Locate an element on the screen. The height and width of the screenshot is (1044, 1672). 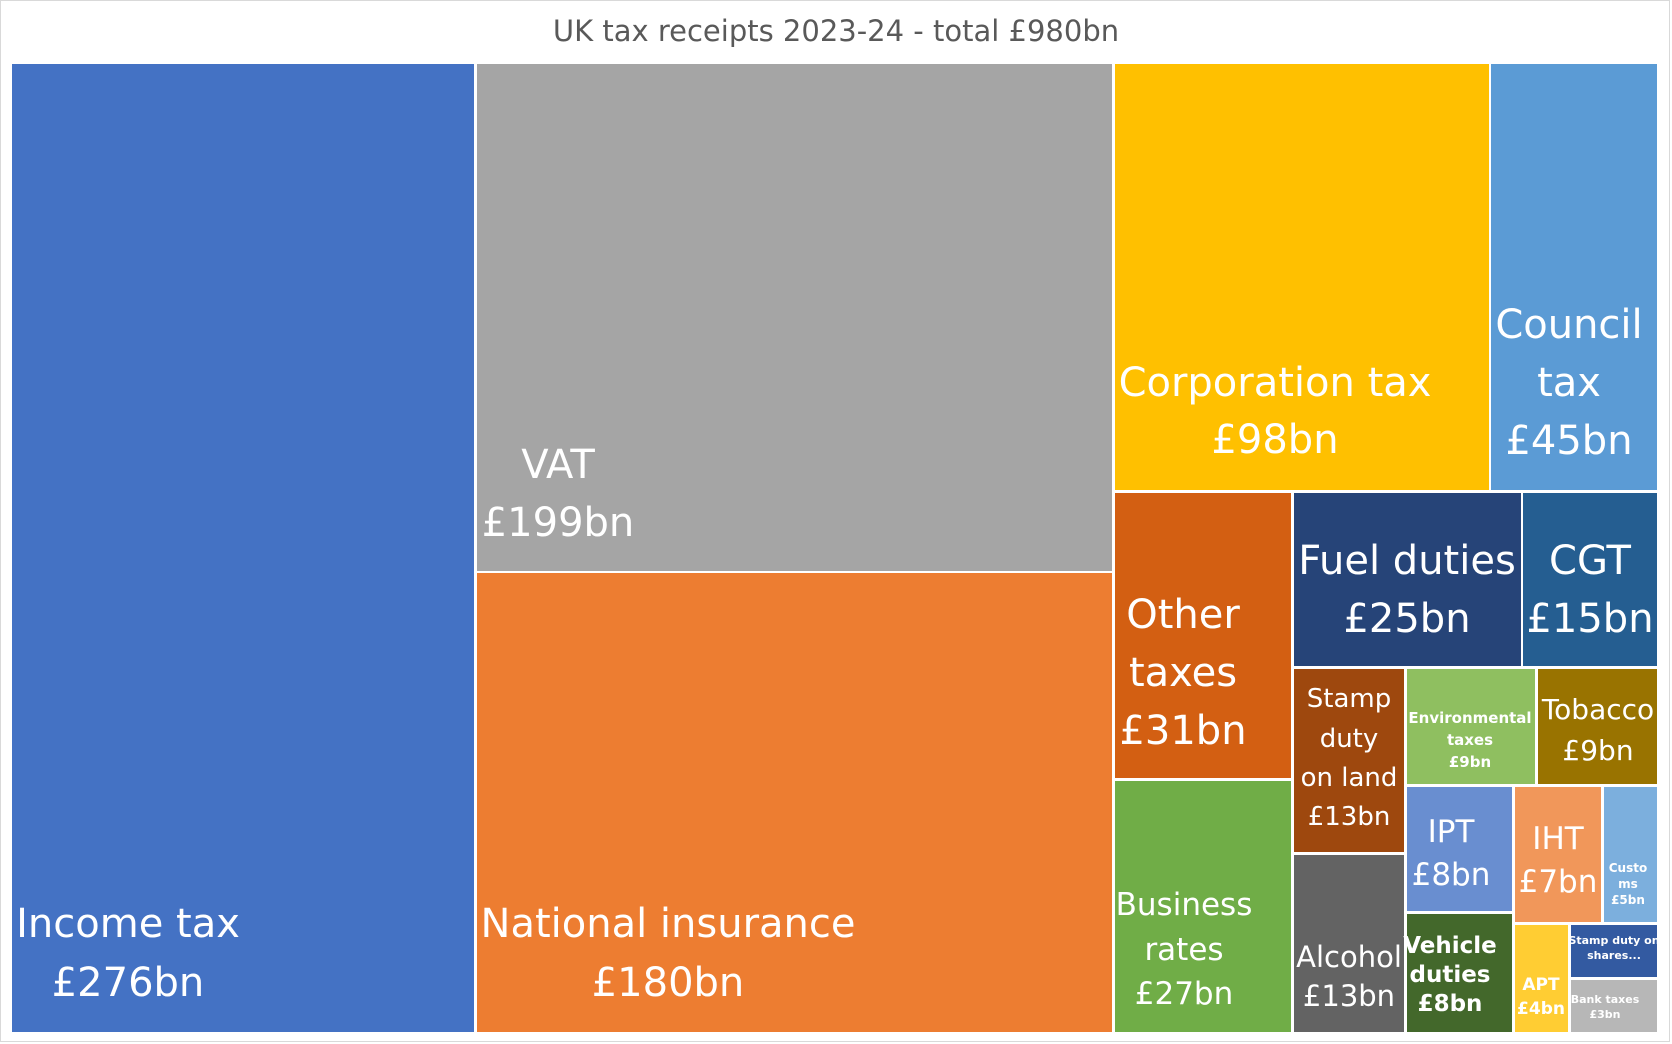
tile-value-income-tax: £276bn is located at coordinates (128, 983).